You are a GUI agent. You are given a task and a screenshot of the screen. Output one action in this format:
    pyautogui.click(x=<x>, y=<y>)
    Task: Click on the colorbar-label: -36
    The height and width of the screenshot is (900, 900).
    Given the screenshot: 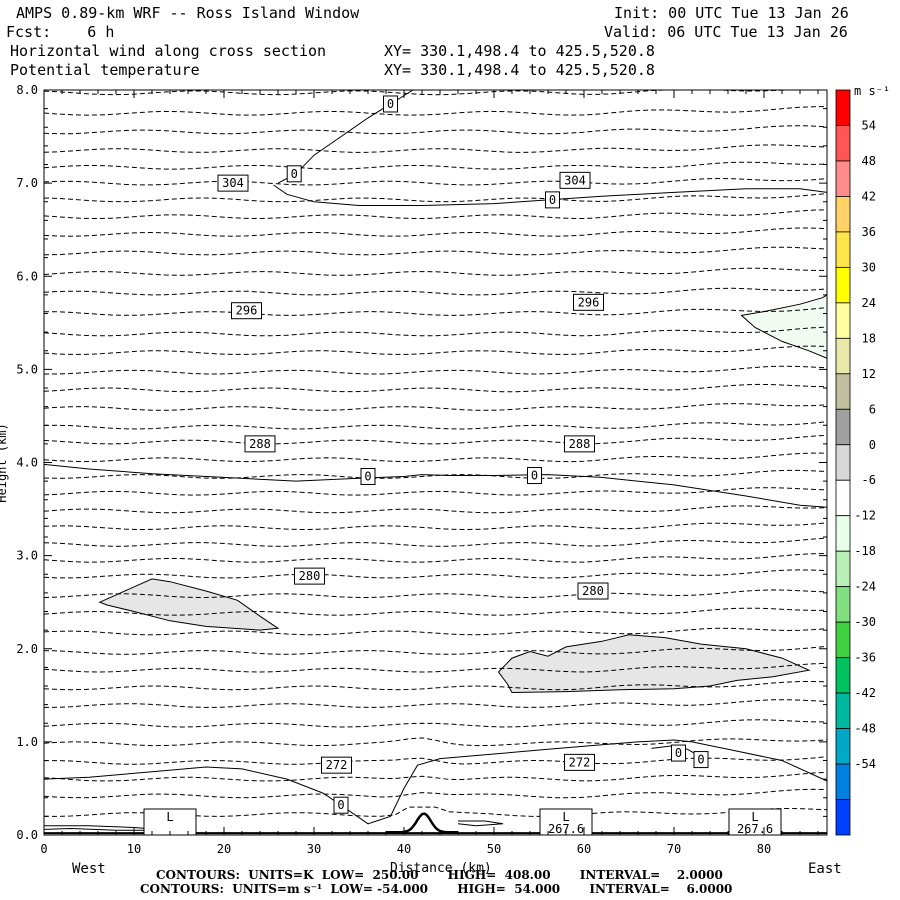 What is the action you would take?
    pyautogui.click(x=865, y=658)
    